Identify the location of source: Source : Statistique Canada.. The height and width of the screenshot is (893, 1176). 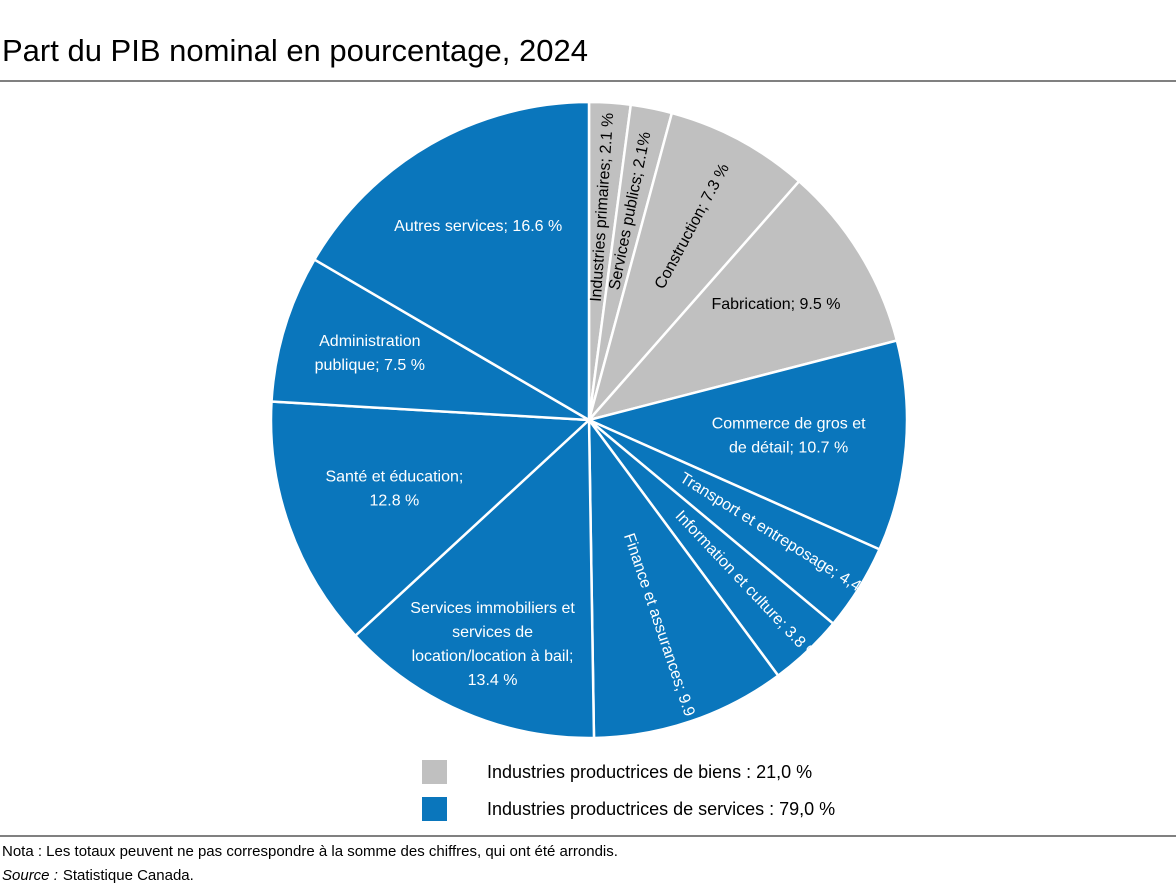
(98, 875).